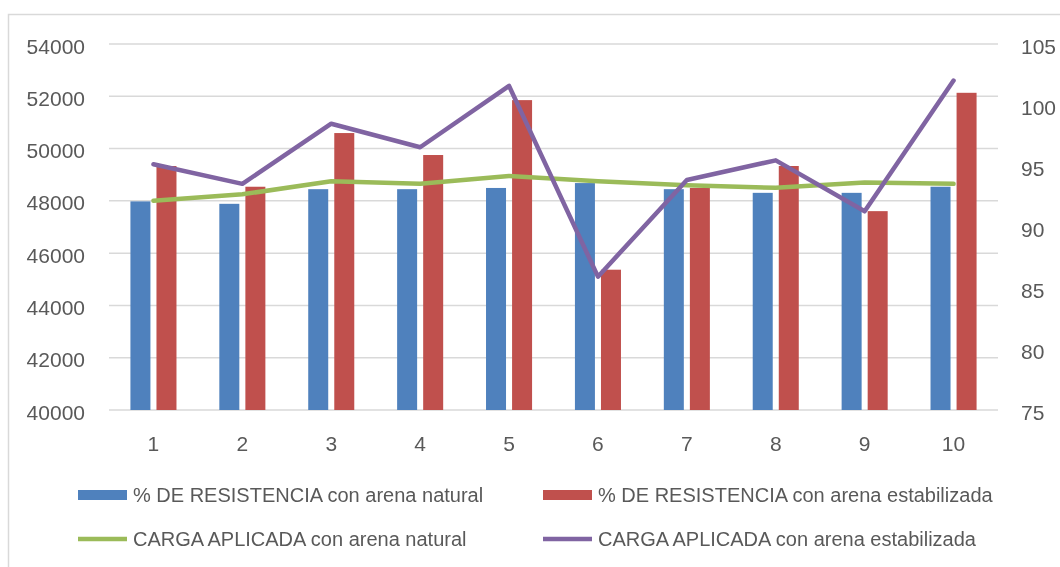  What do you see at coordinates (509, 443) in the screenshot?
I see `x-tick-label: 5` at bounding box center [509, 443].